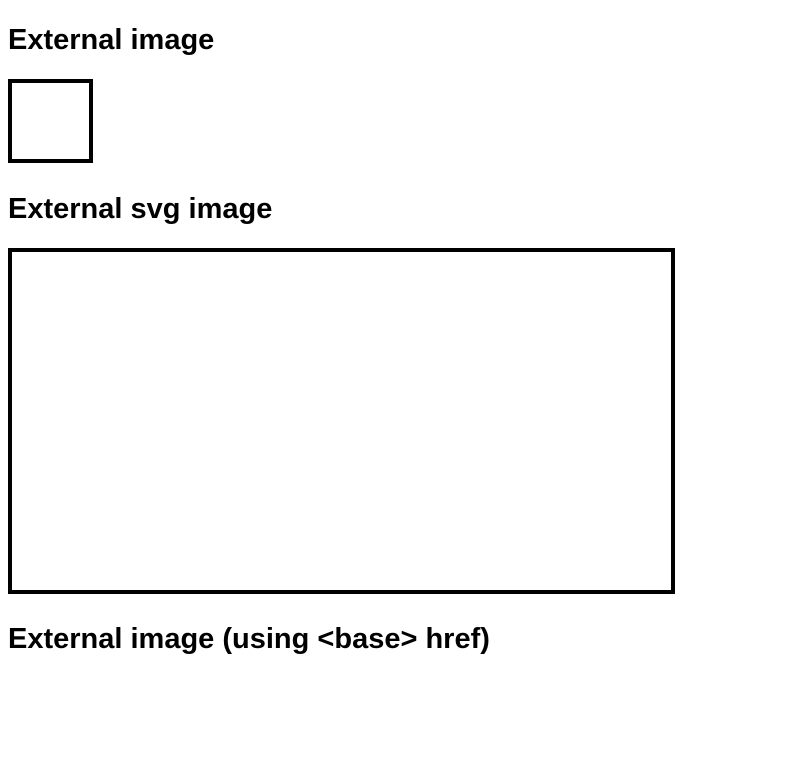 This screenshot has width=800, height=766. What do you see at coordinates (249, 639) in the screenshot?
I see `heading-external-image-base-href: External image (using <base> href)` at bounding box center [249, 639].